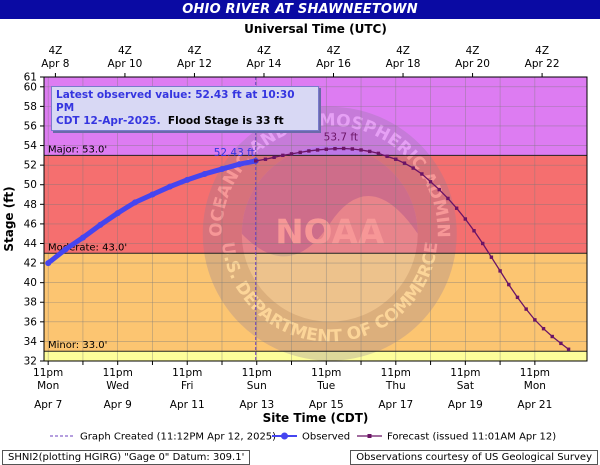 The height and width of the screenshot is (465, 600). I want to click on observed-last-value-label: 52.43 ft, so click(234, 153).